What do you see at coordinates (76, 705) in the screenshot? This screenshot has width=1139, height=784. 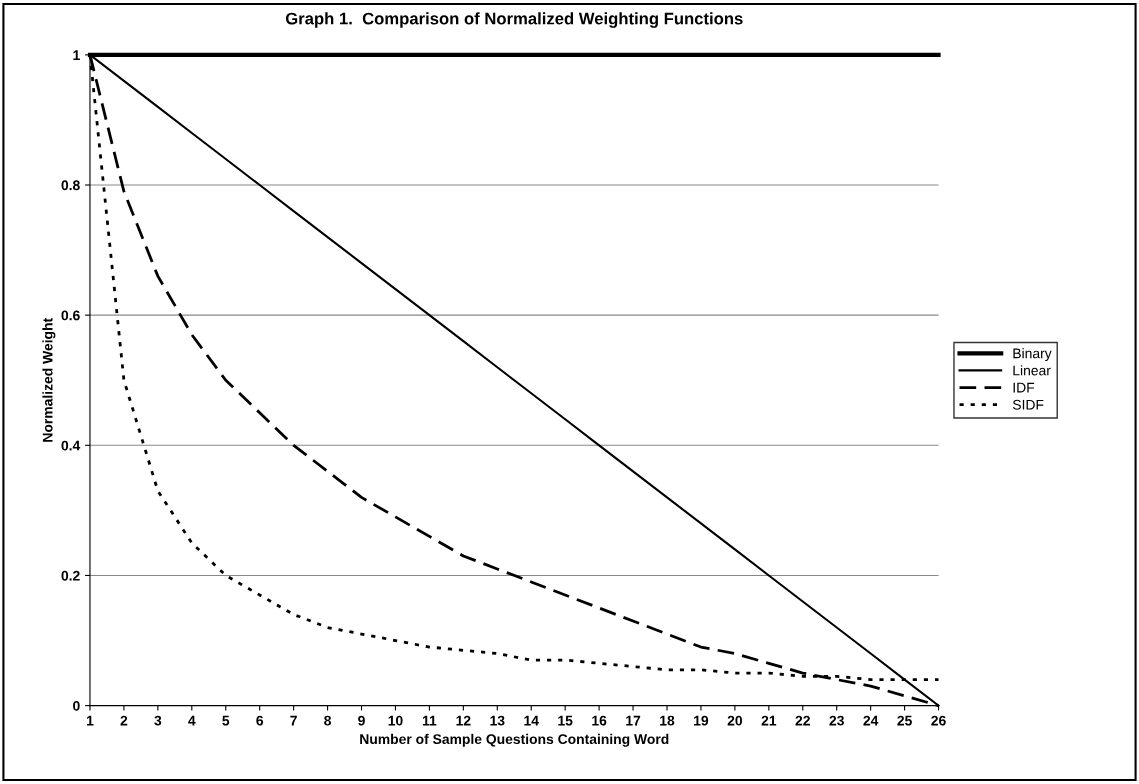 I see `y-tick-label: 0` at bounding box center [76, 705].